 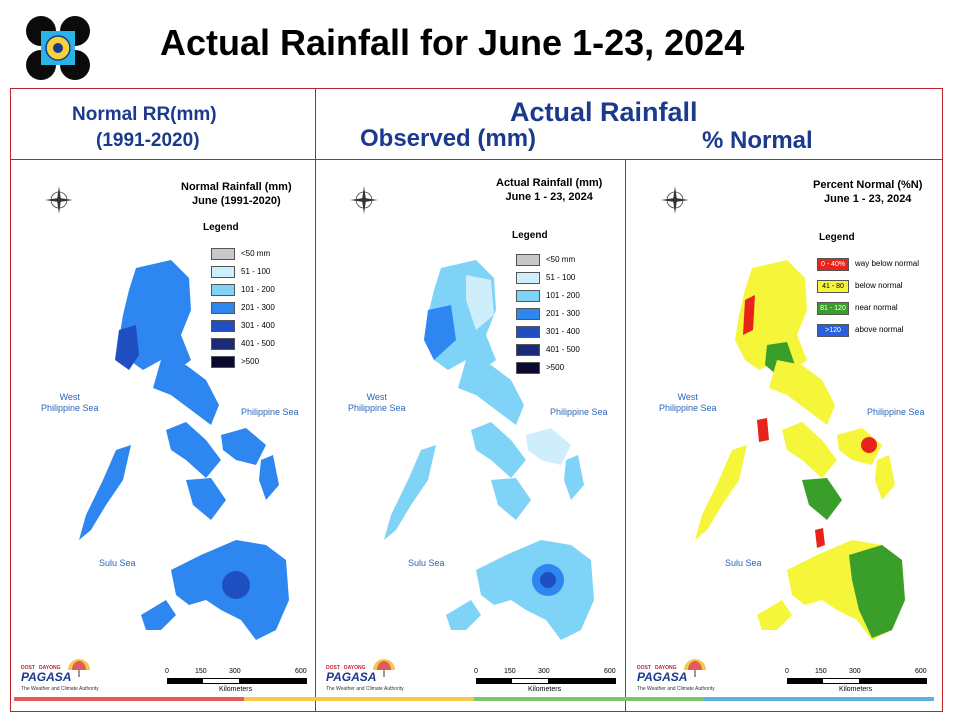 I want to click on panel-title-line1: Percent Normal (%N), so click(x=868, y=185).